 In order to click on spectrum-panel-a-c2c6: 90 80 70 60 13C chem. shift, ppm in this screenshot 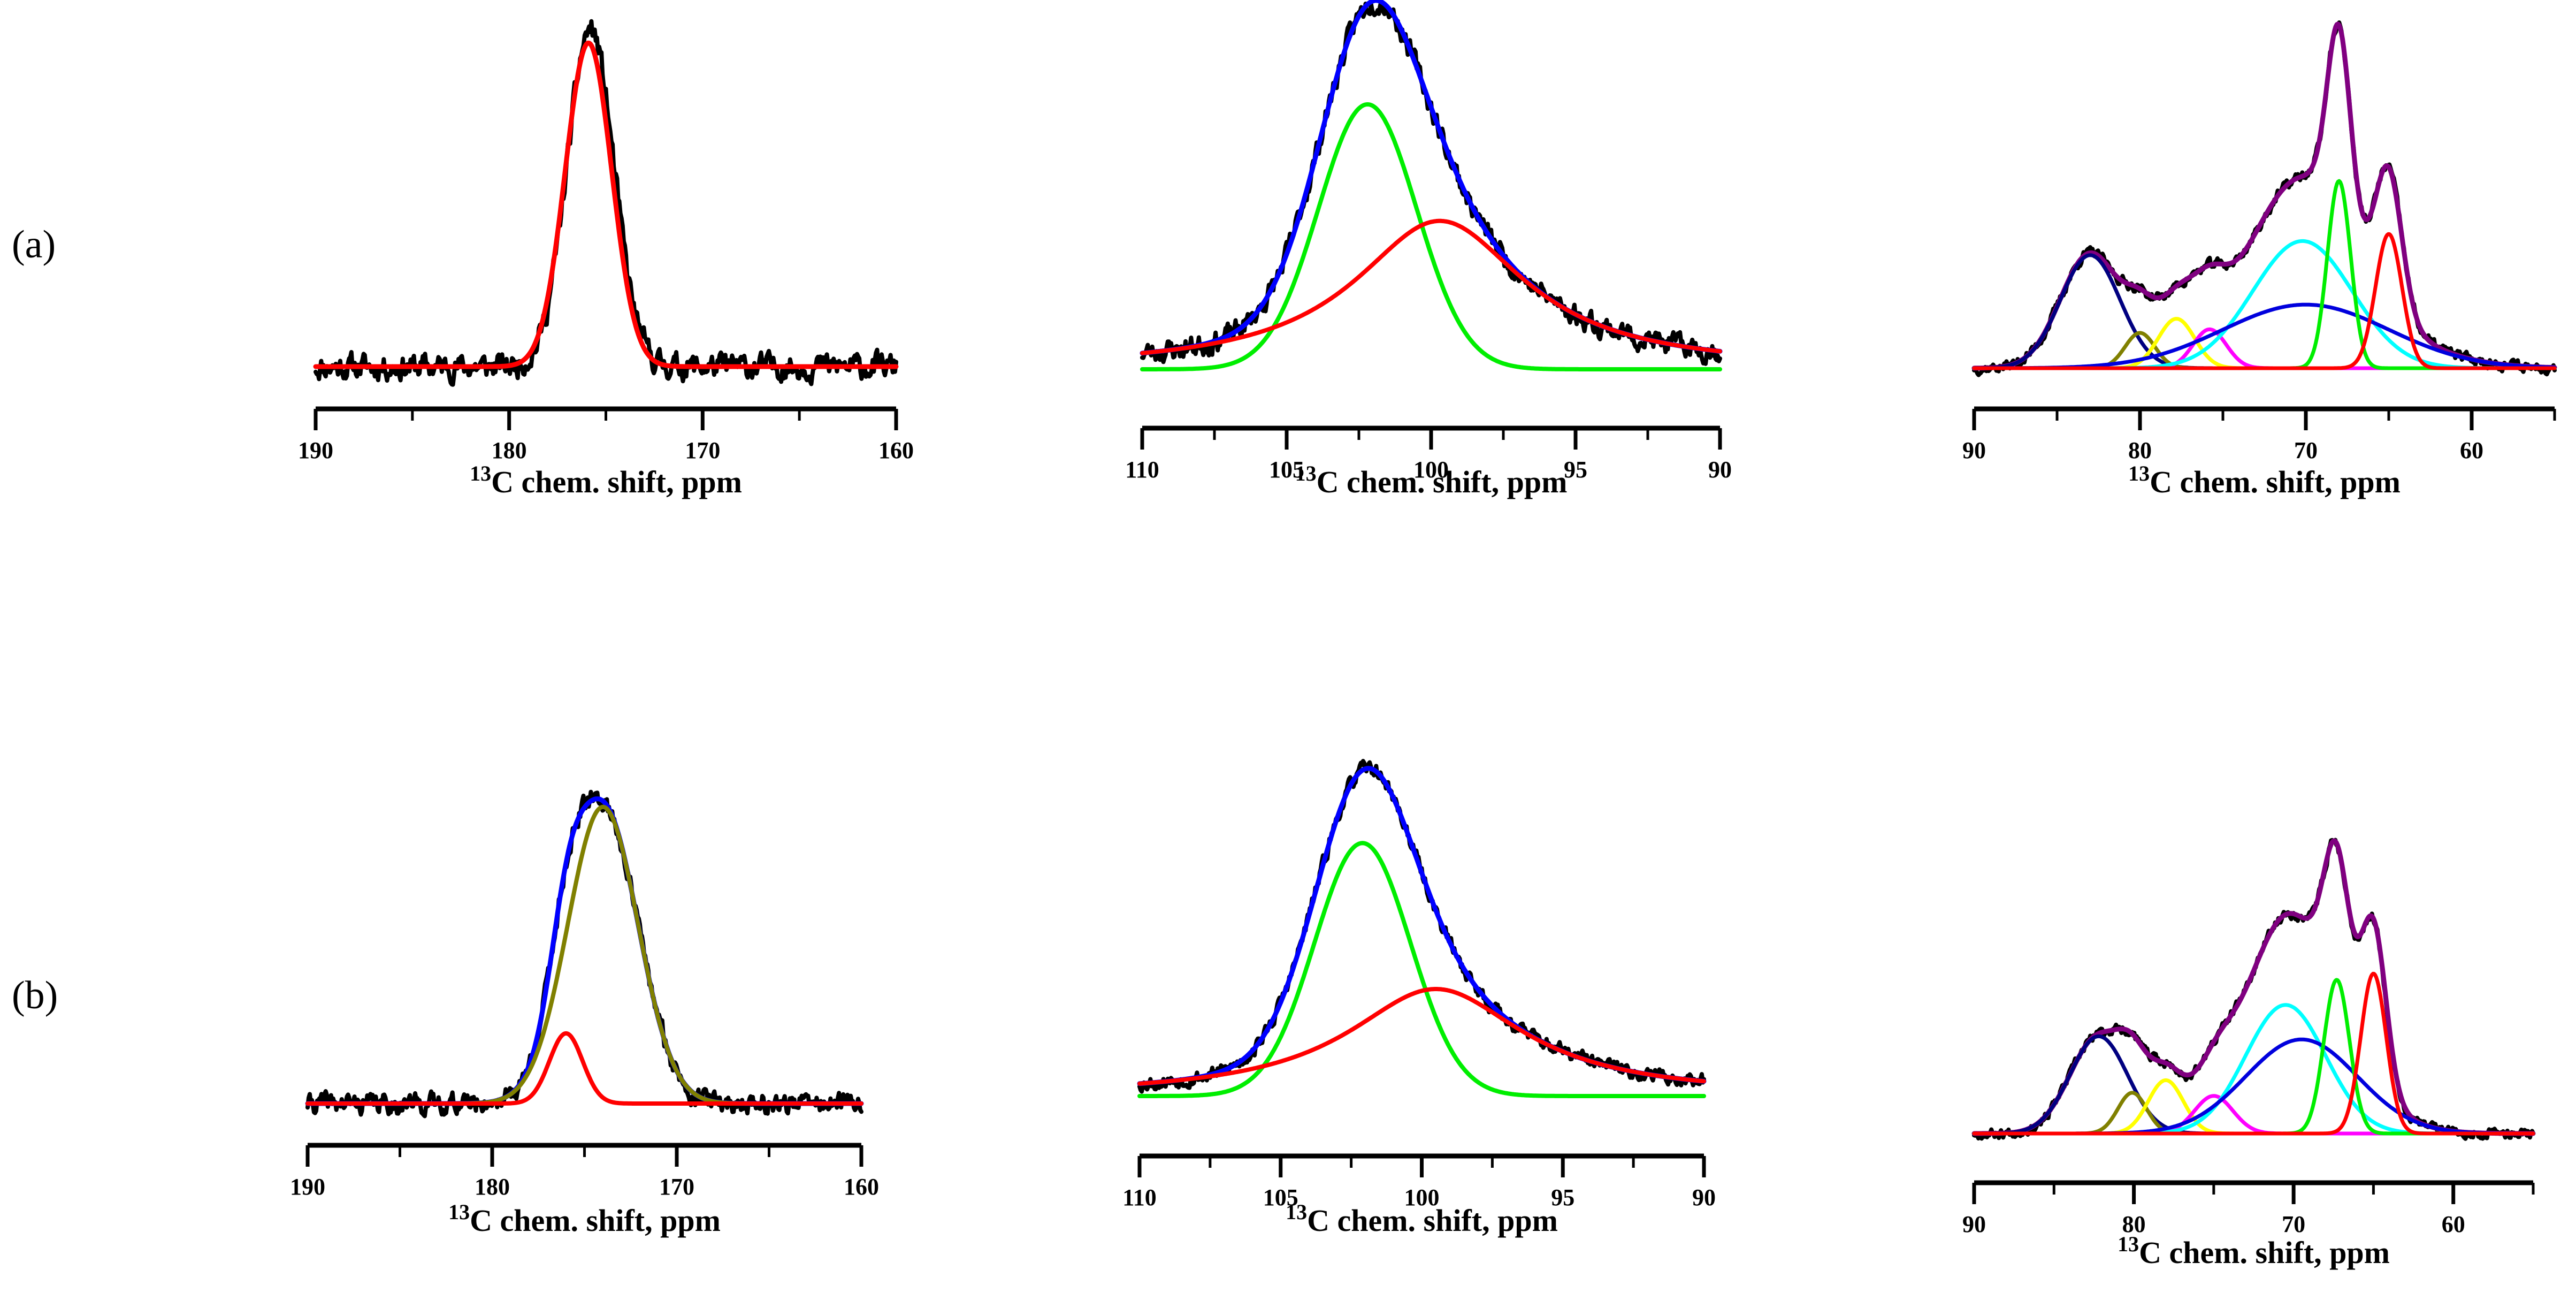, I will do `click(2259, 259)`.